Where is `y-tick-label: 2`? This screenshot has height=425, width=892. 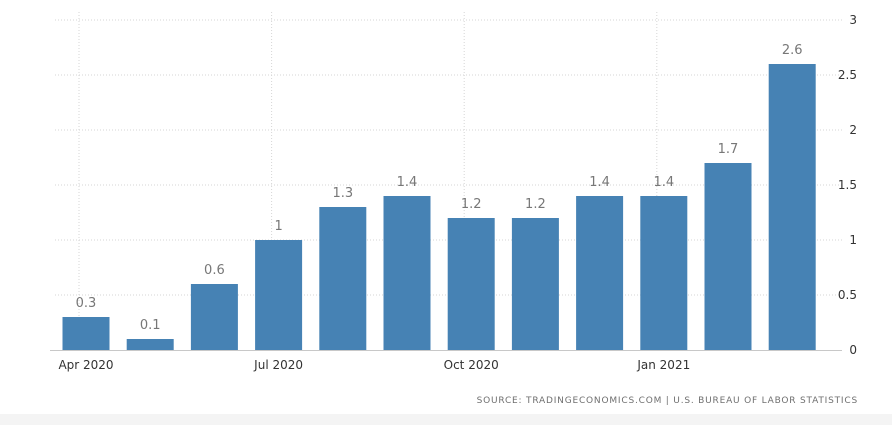
y-tick-label: 2 is located at coordinates (853, 130).